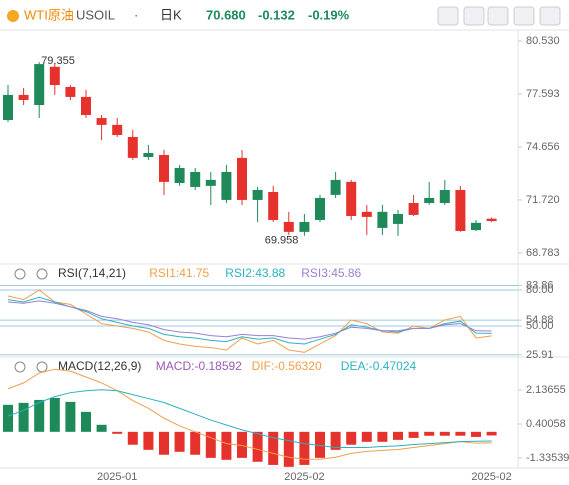  What do you see at coordinates (543, 41) in the screenshot?
I see `y-tick-label: 80.530` at bounding box center [543, 41].